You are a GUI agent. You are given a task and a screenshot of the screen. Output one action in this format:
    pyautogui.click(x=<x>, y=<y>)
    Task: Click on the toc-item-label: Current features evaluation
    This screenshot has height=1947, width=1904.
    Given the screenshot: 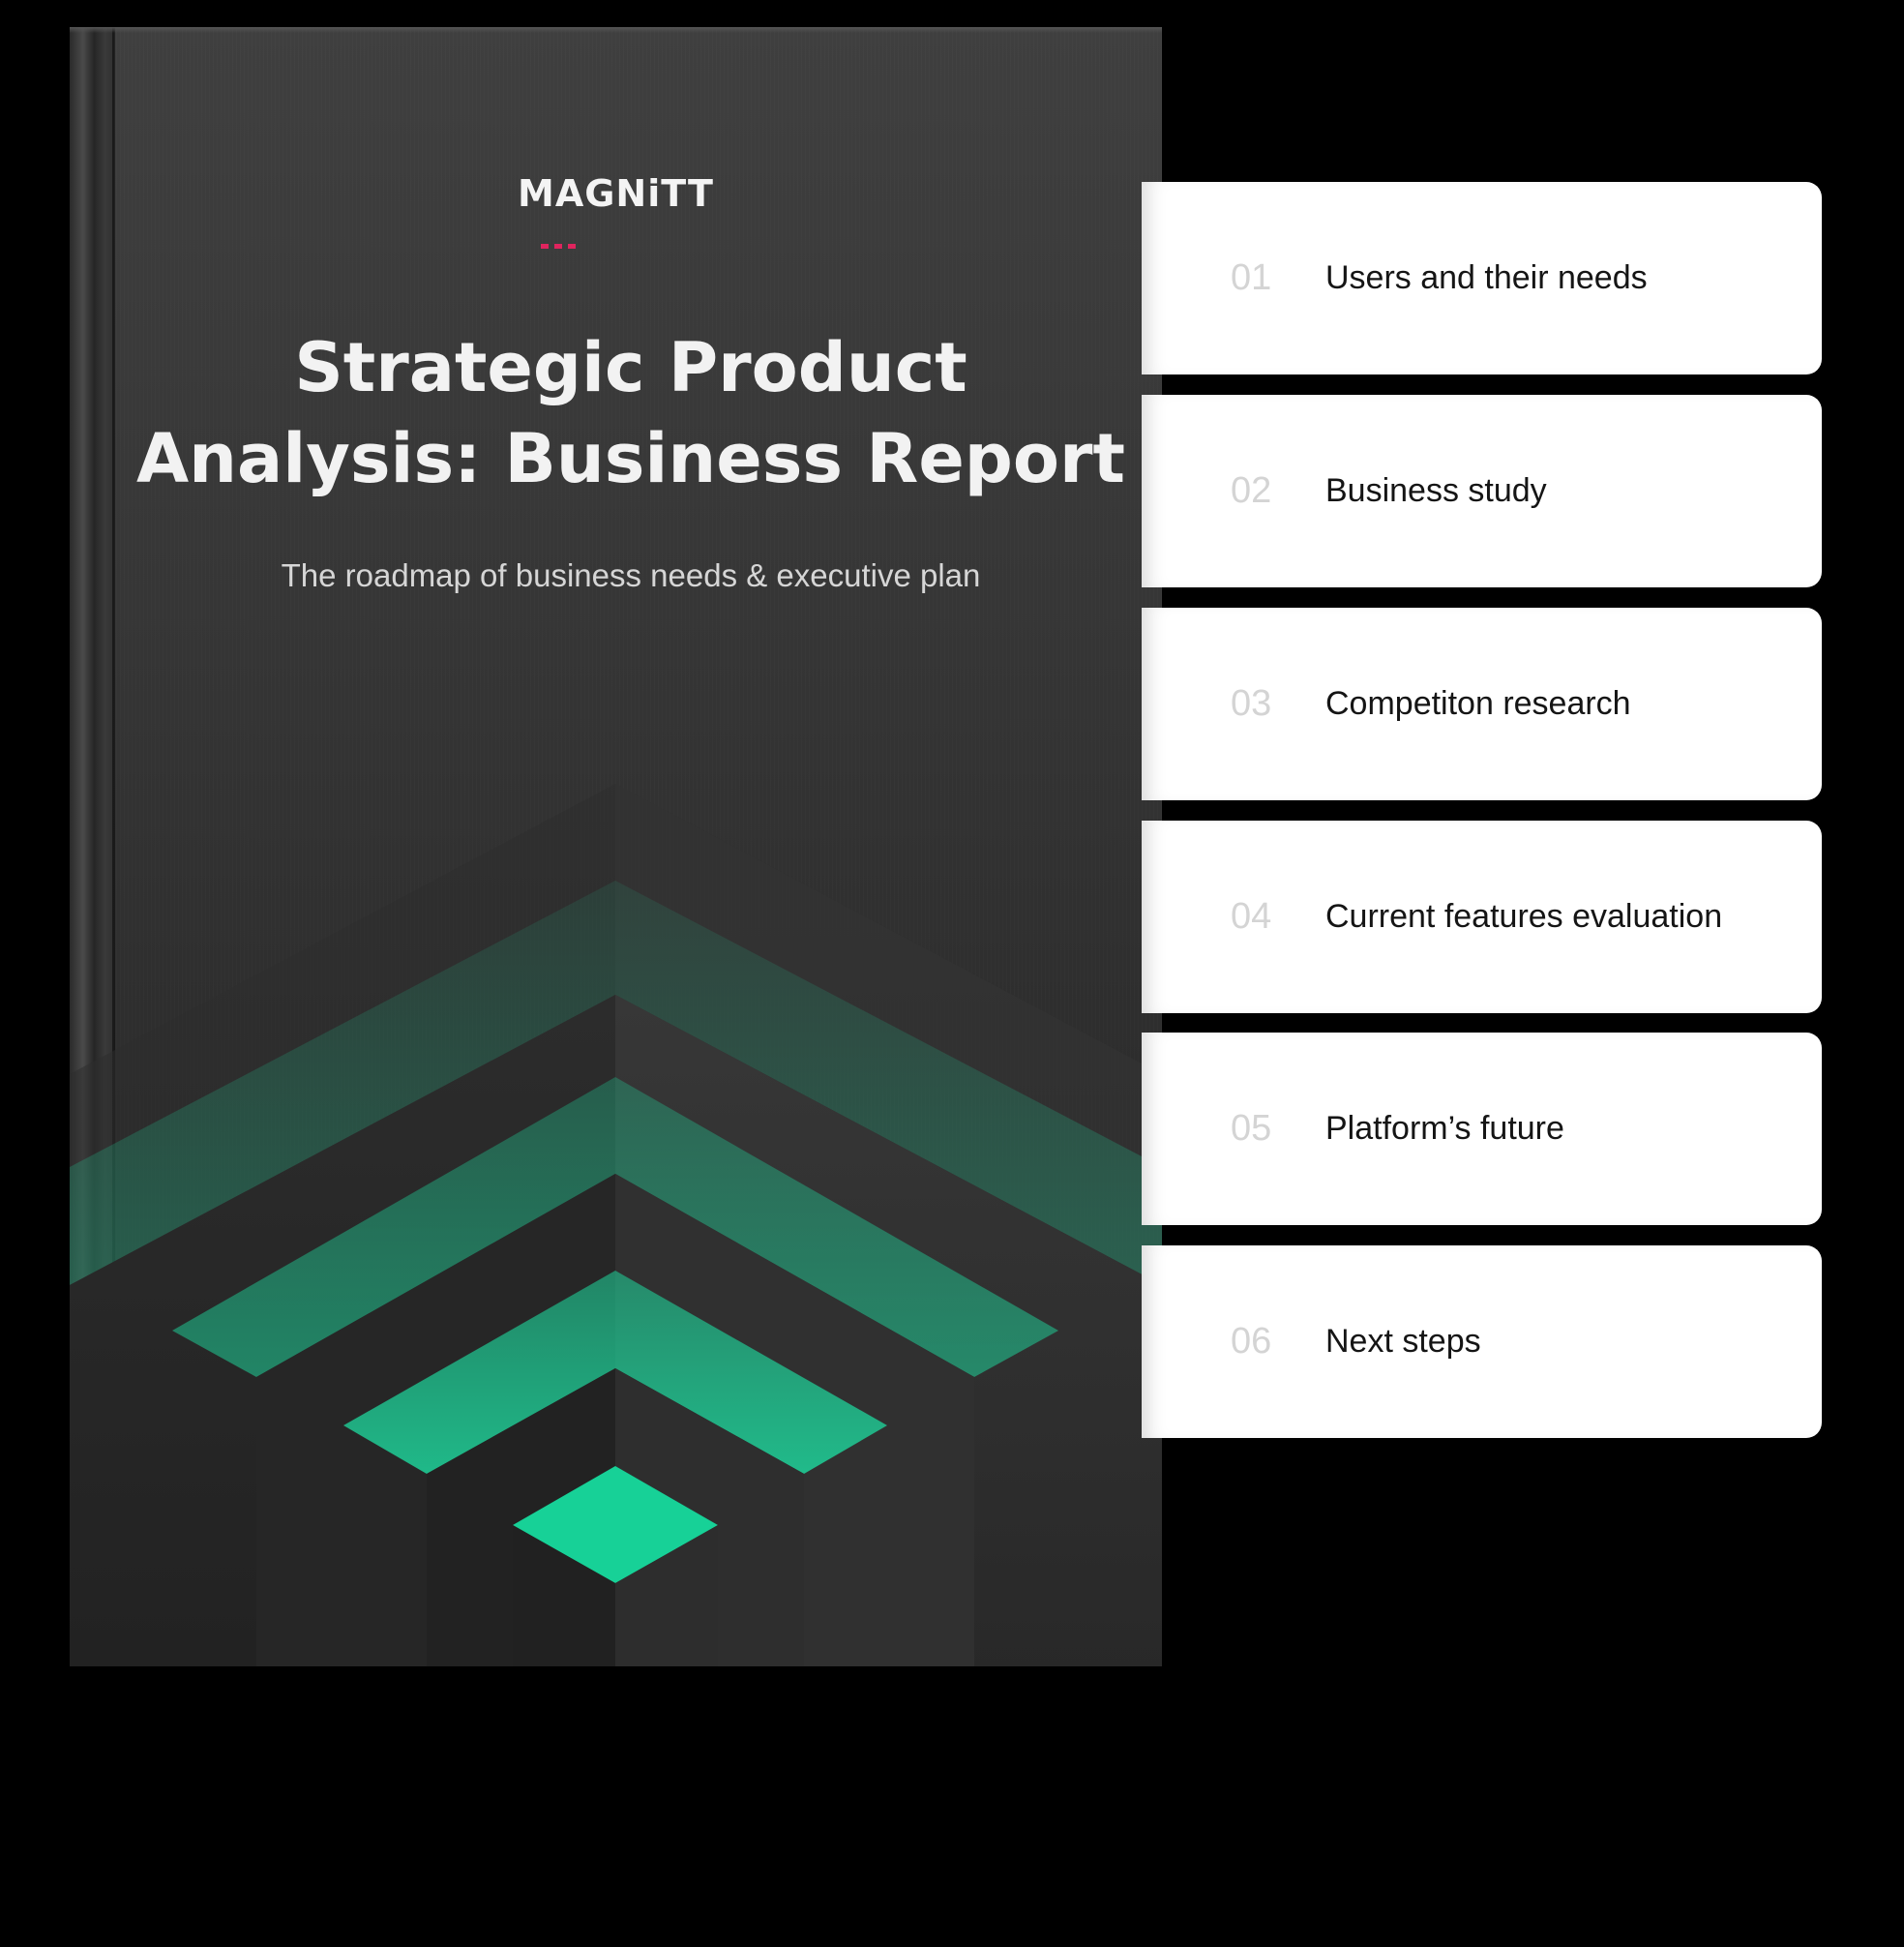 What is the action you would take?
    pyautogui.click(x=1524, y=916)
    